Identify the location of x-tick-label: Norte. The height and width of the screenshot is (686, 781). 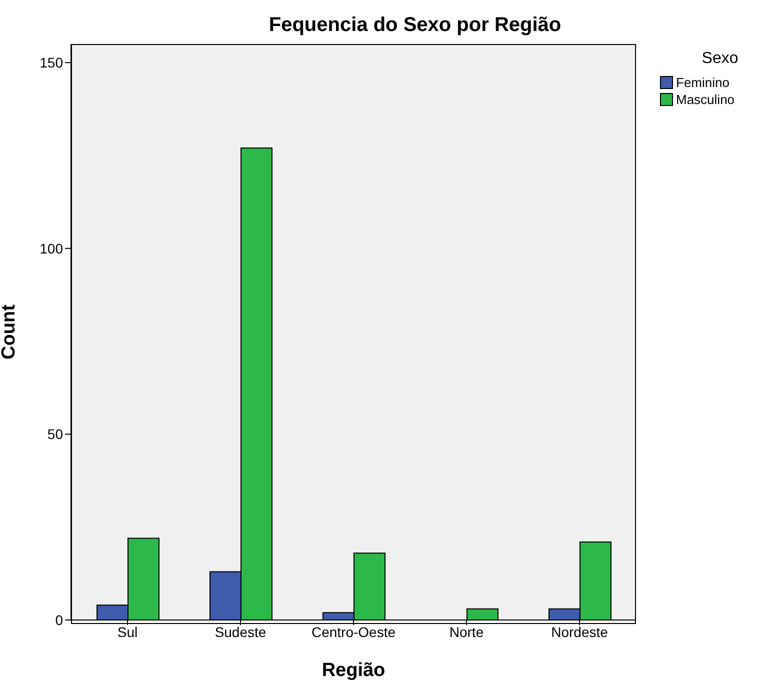
(466, 632).